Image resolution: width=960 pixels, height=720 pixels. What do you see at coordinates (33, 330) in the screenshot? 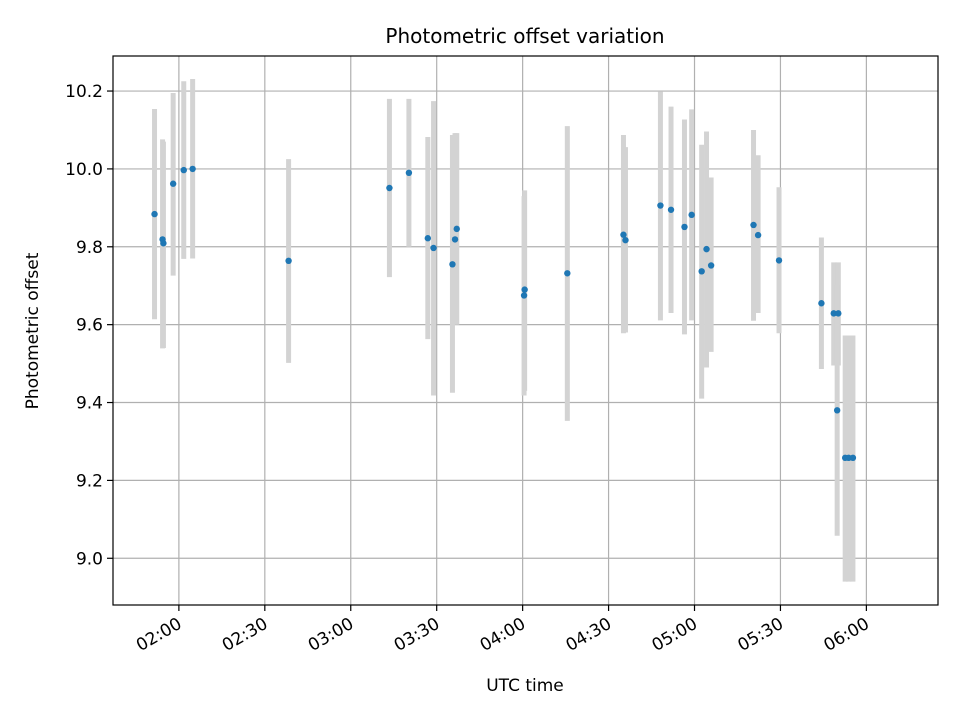
I see `y-axis-label: Photometric offset` at bounding box center [33, 330].